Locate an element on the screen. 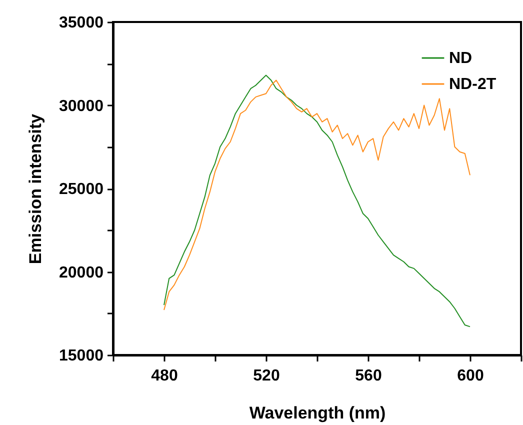 The height and width of the screenshot is (425, 523). y-tick-label: 30000 is located at coordinates (81, 106).